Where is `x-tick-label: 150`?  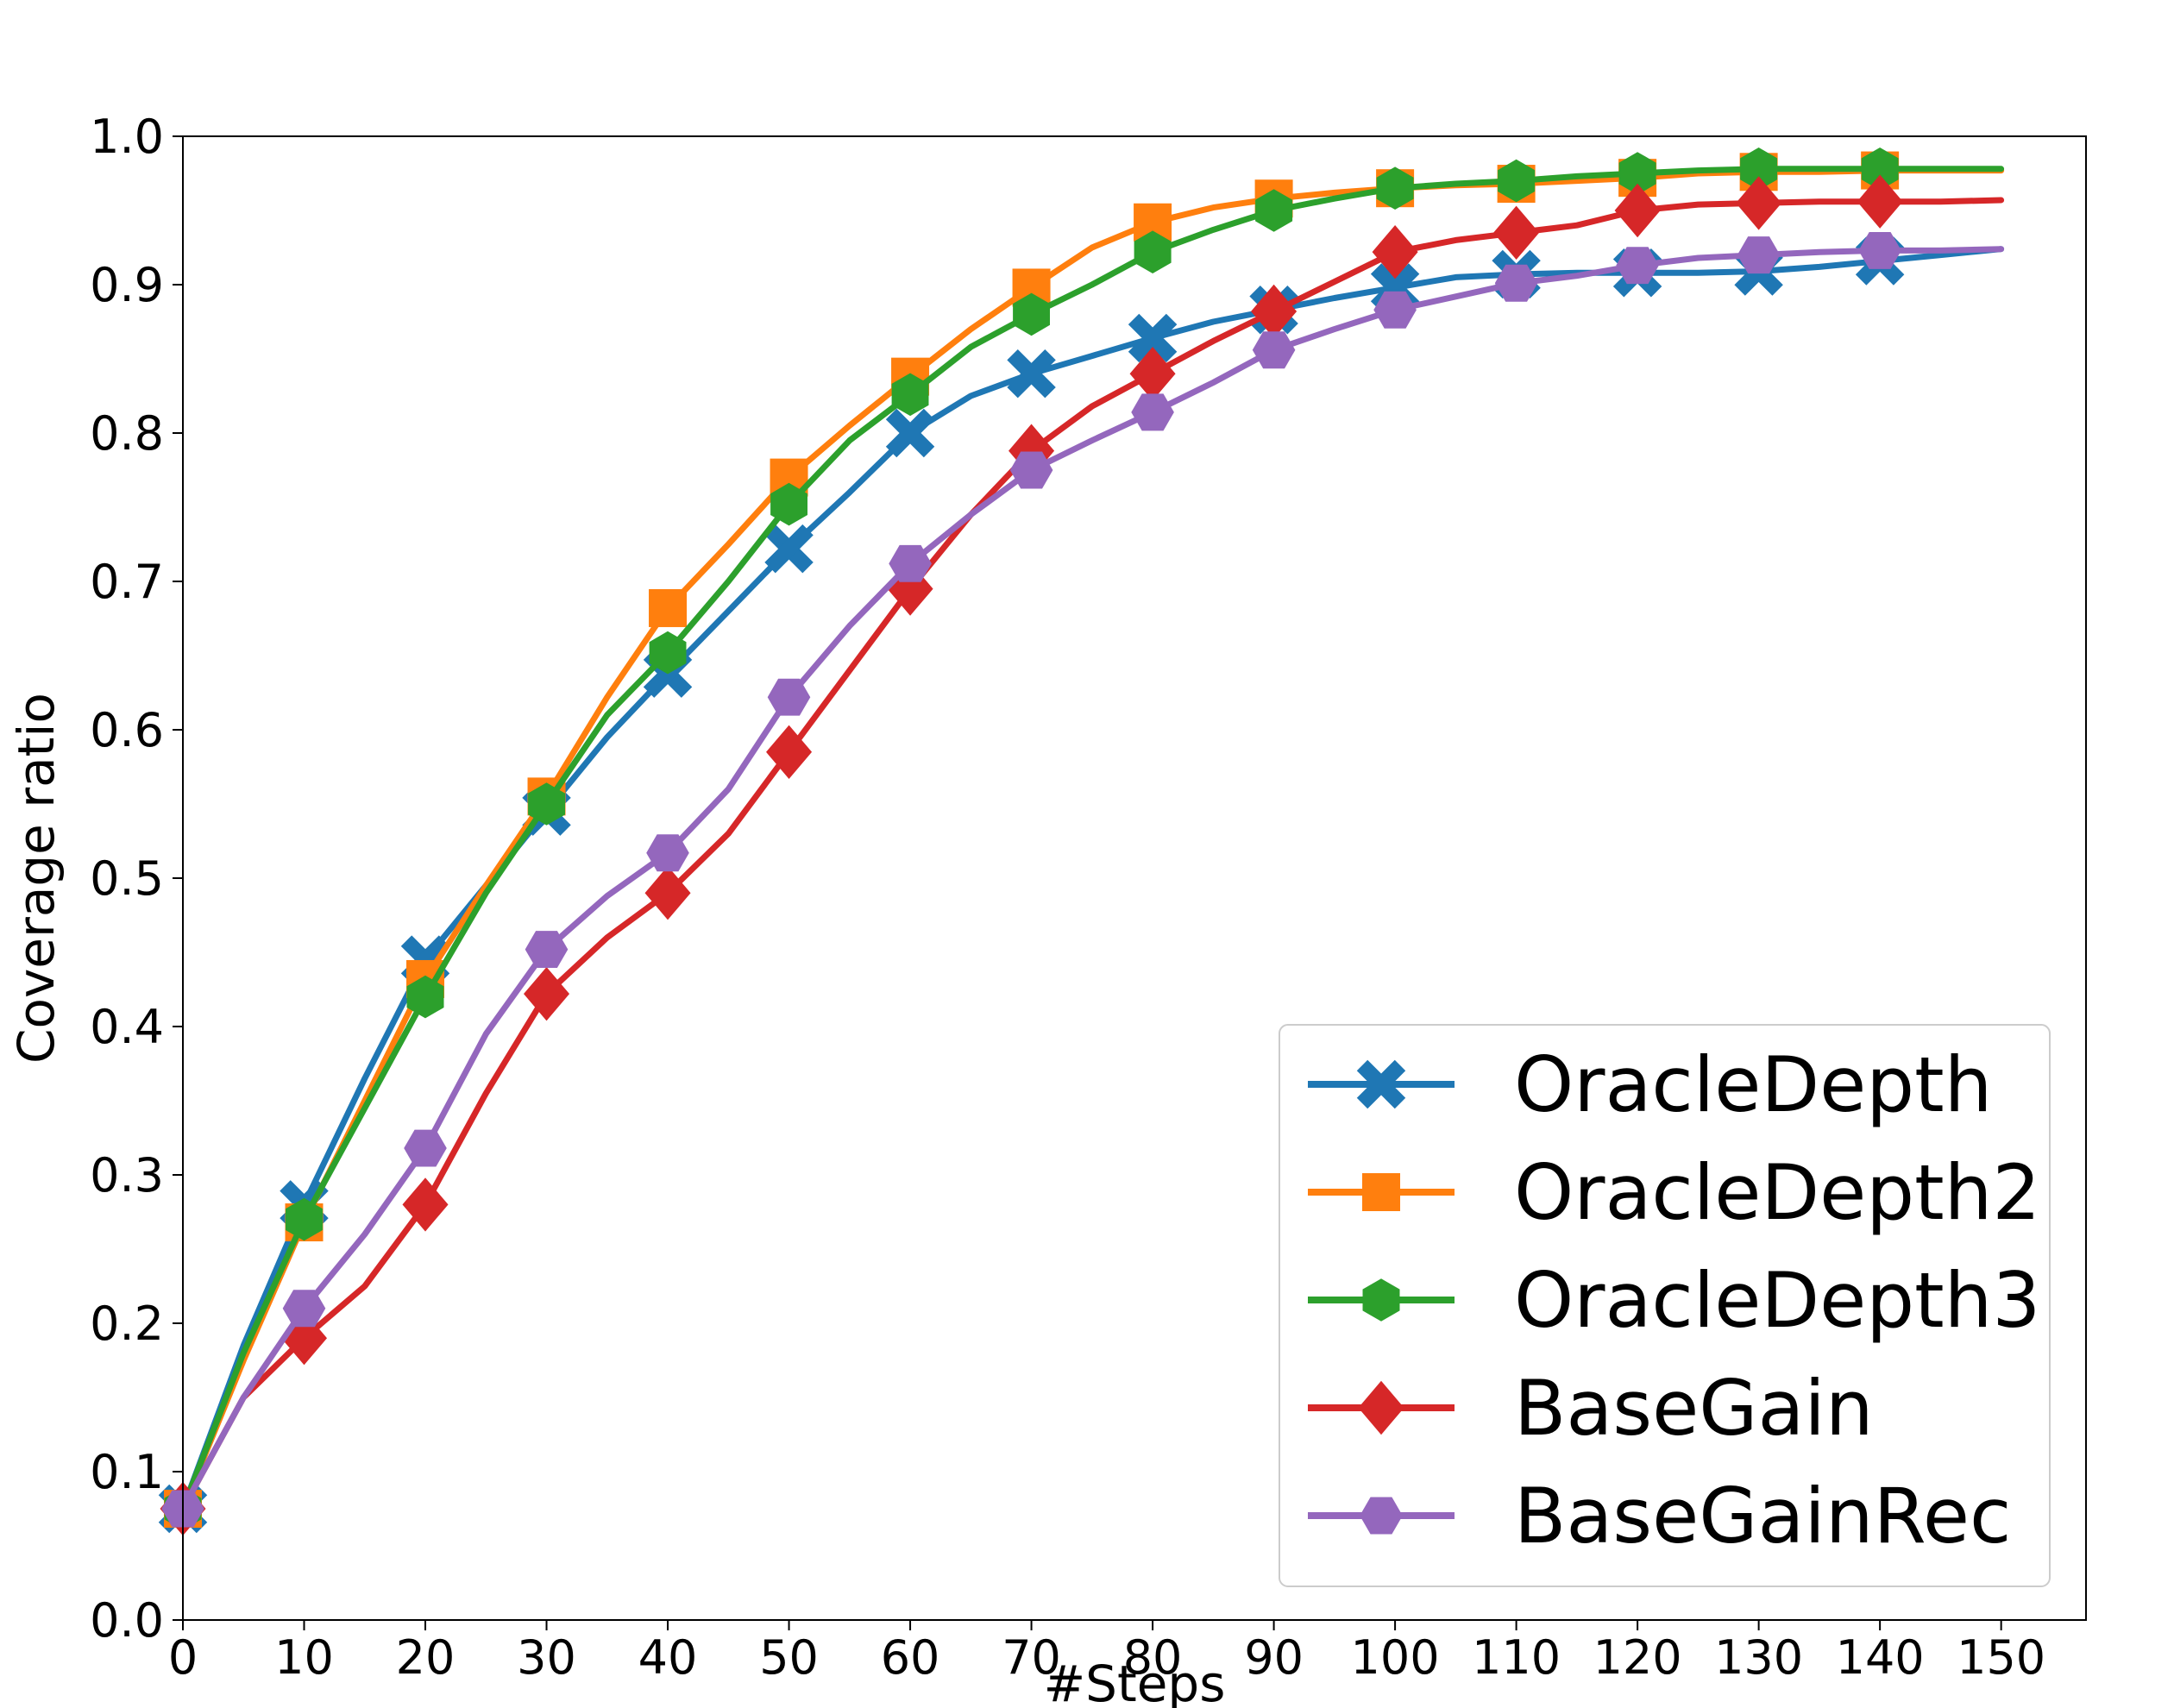
x-tick-label: 150 is located at coordinates (2001, 1657).